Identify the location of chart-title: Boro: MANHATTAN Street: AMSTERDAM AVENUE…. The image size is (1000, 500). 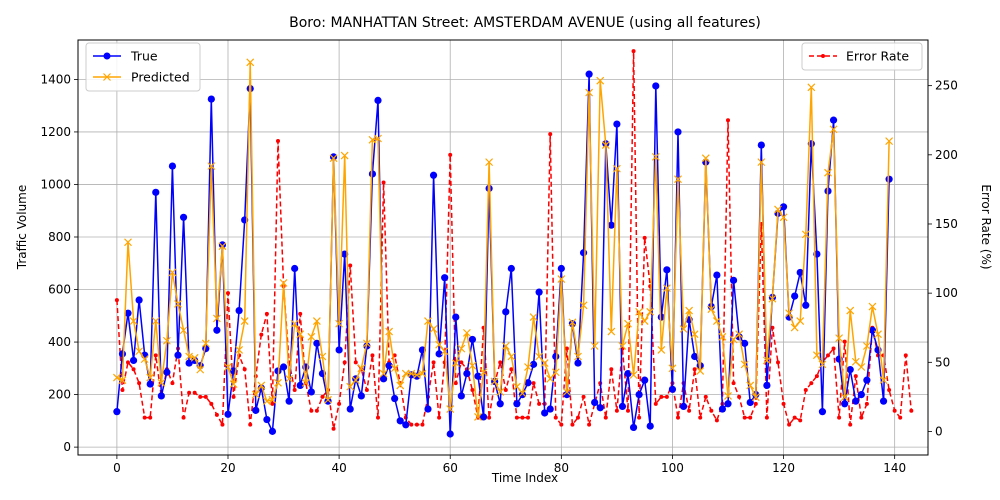
(525, 23).